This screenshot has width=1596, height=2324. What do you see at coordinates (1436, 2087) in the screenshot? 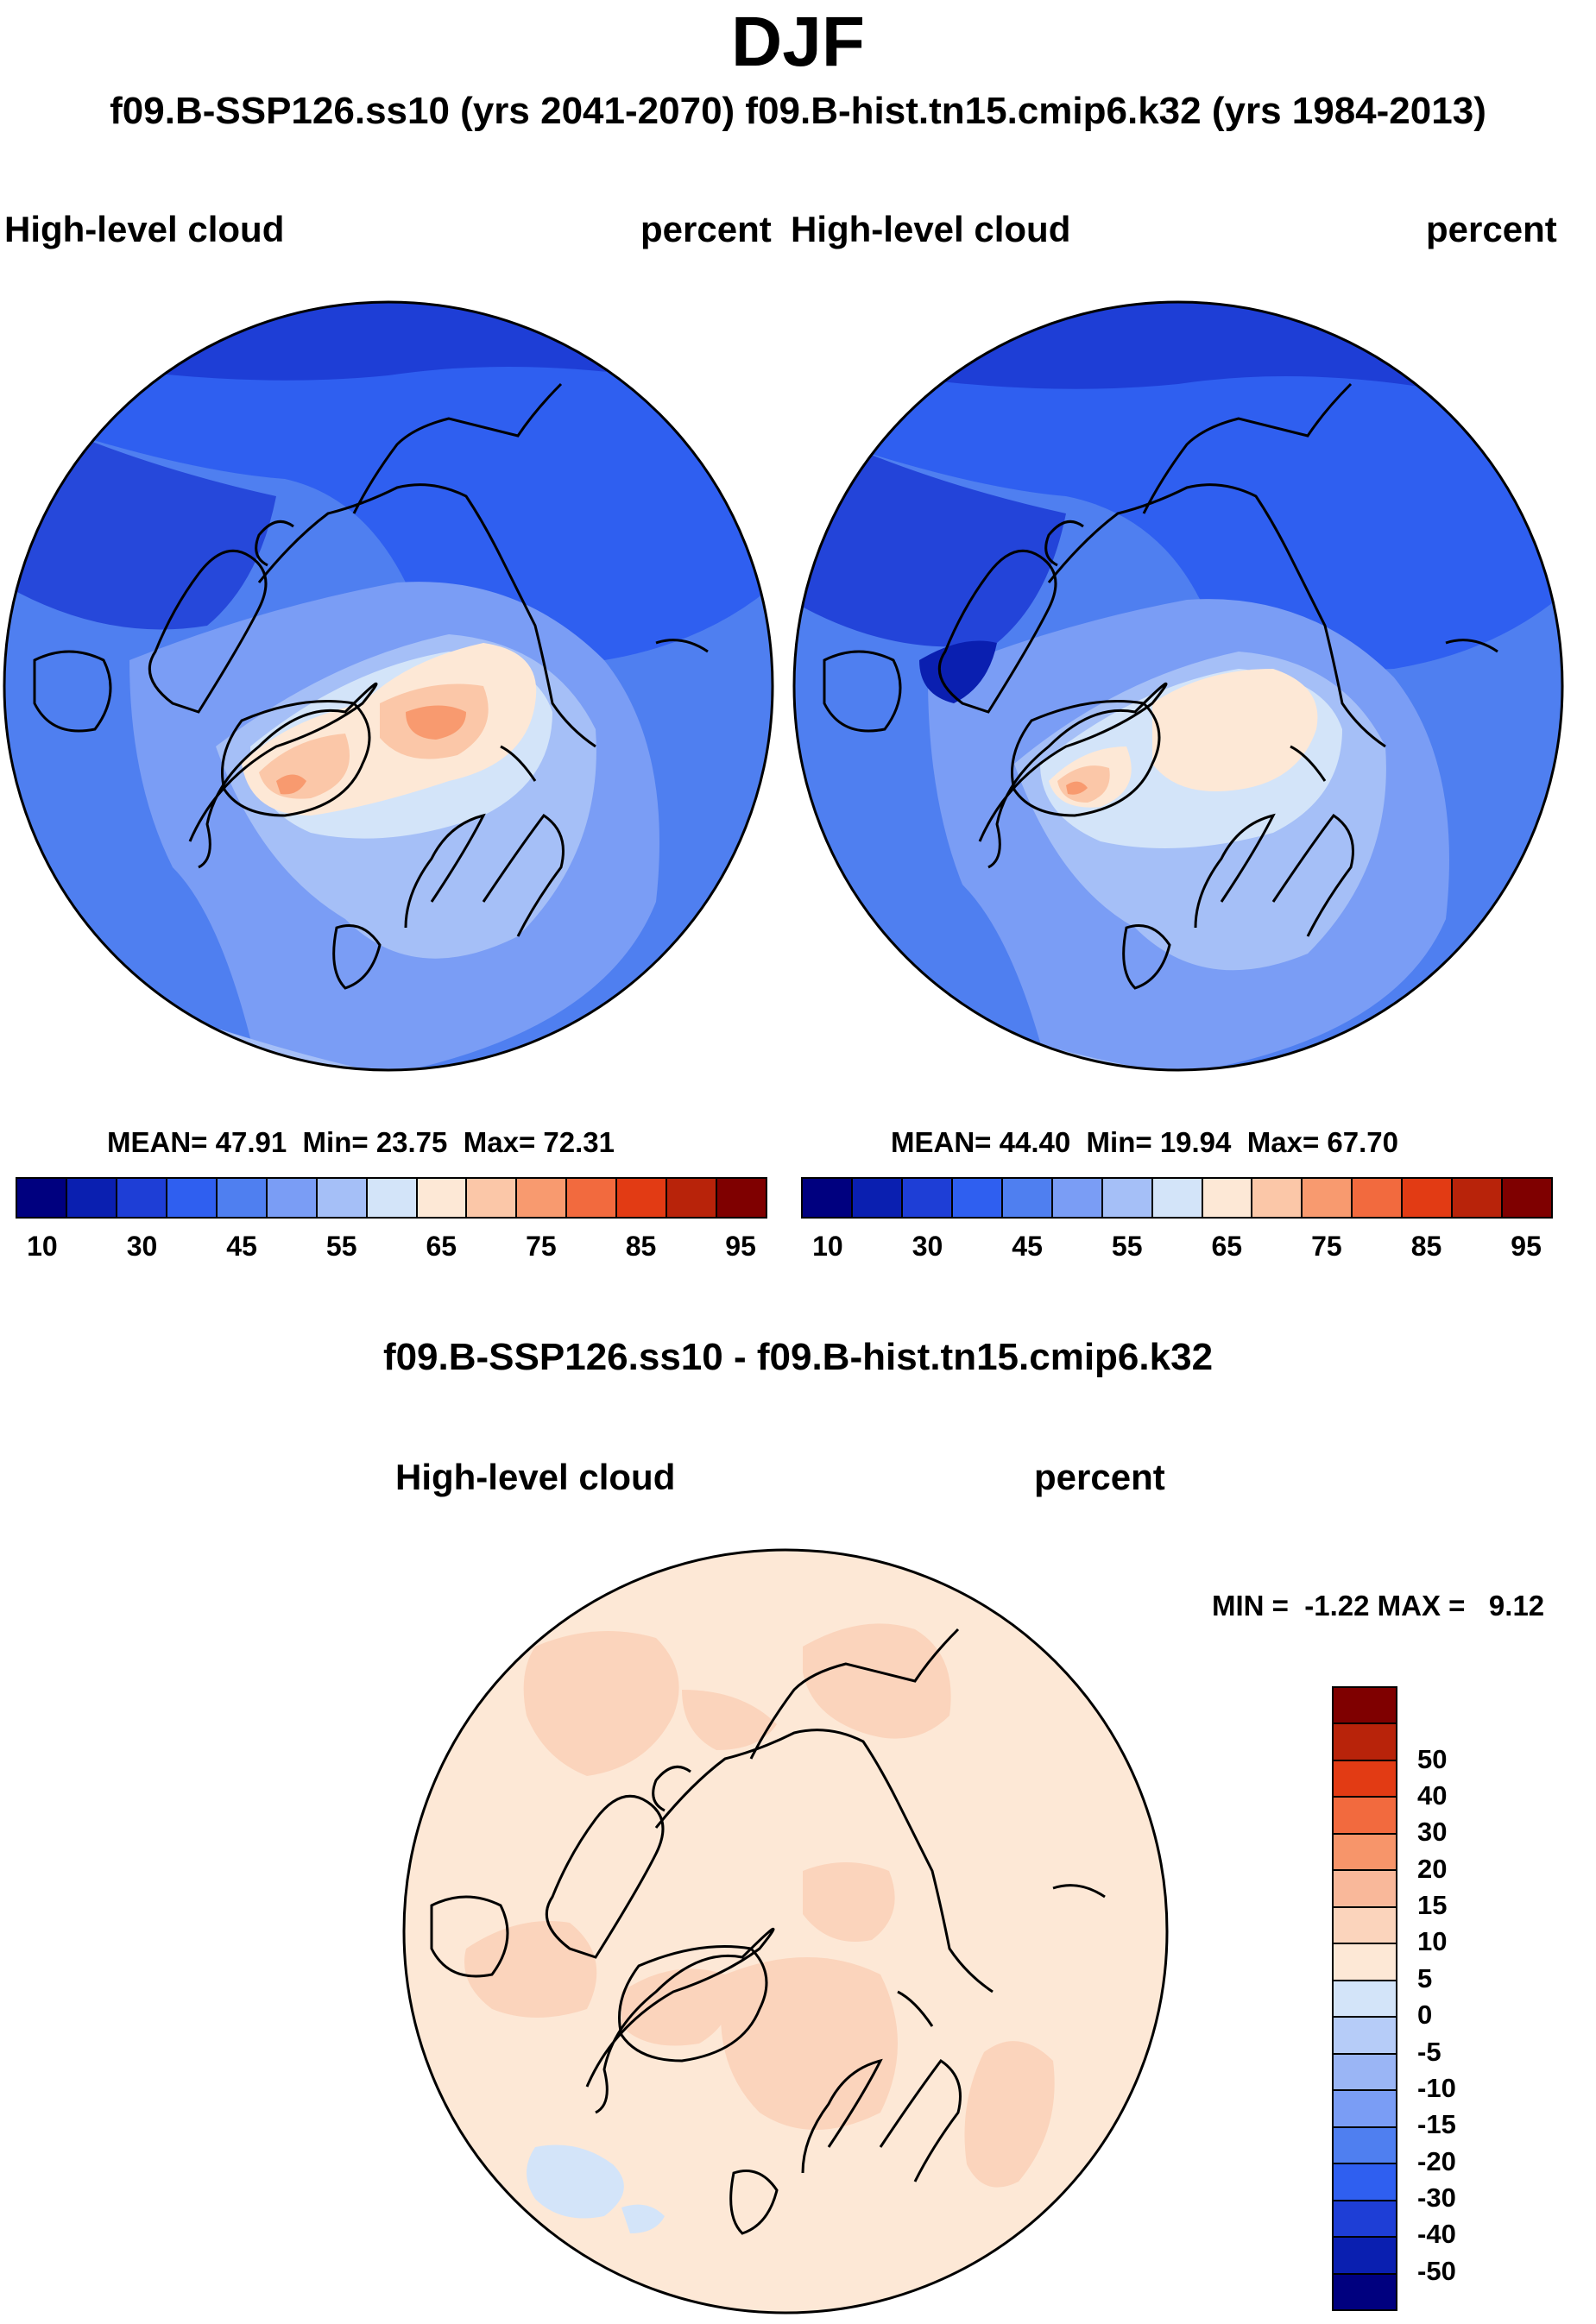
I see `colorbar-tick-label: -10` at bounding box center [1436, 2087].